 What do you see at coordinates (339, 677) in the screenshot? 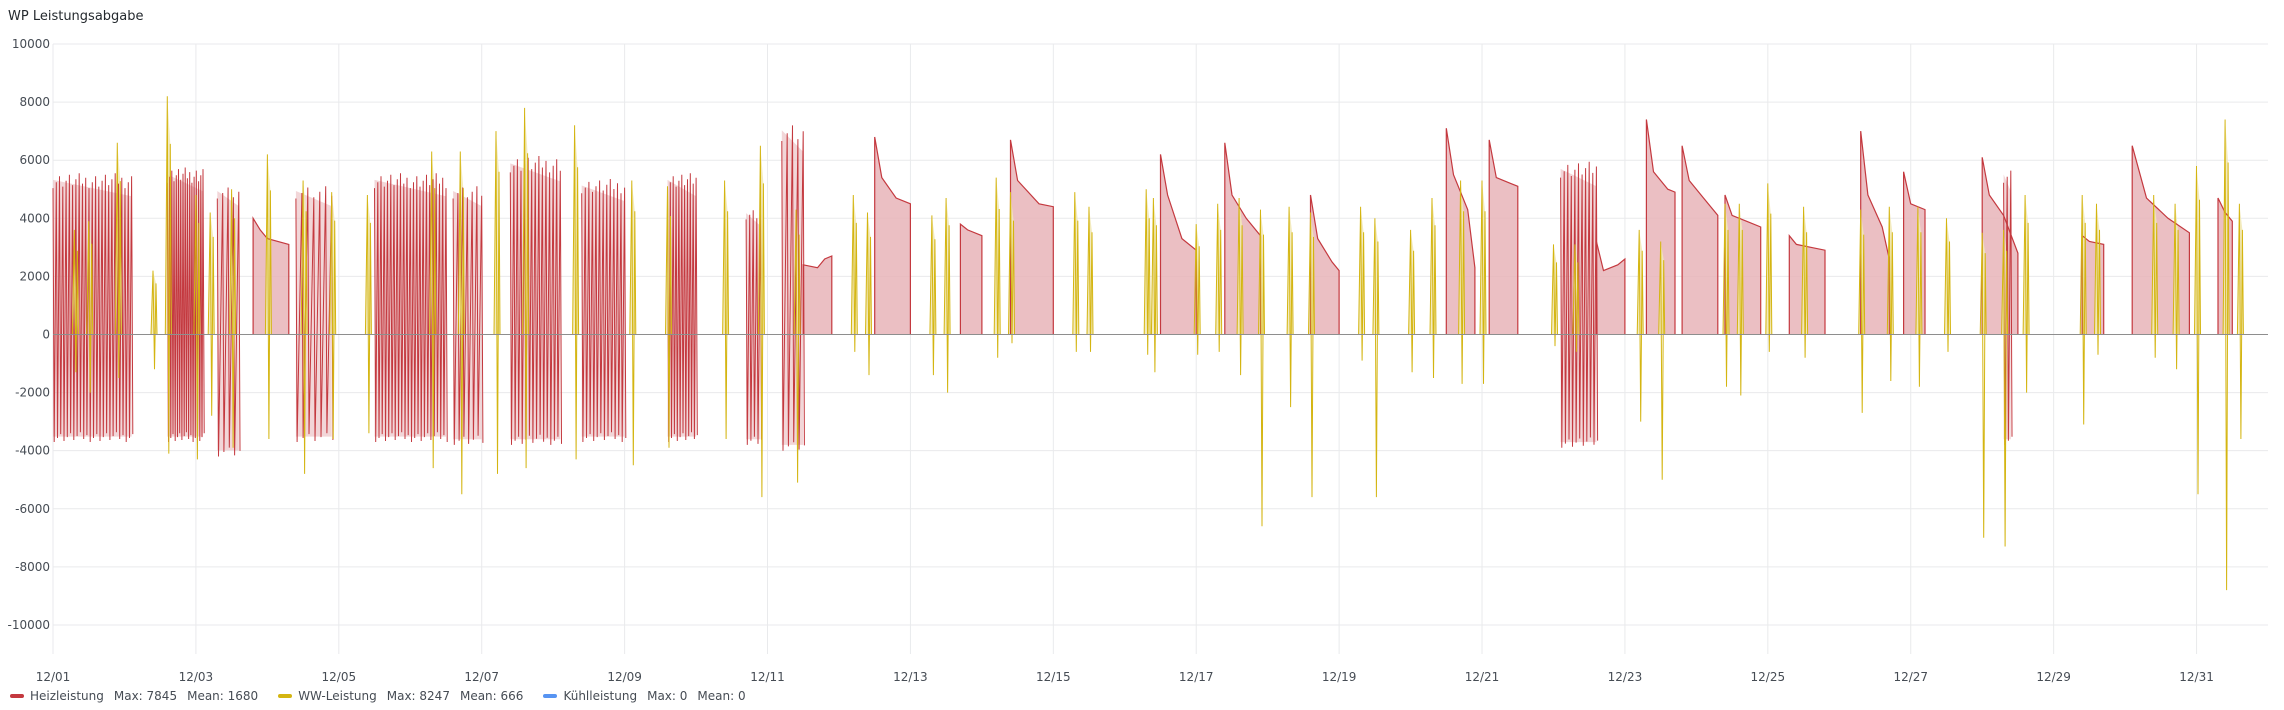
I see `x-tick-label: 12/05` at bounding box center [339, 677].